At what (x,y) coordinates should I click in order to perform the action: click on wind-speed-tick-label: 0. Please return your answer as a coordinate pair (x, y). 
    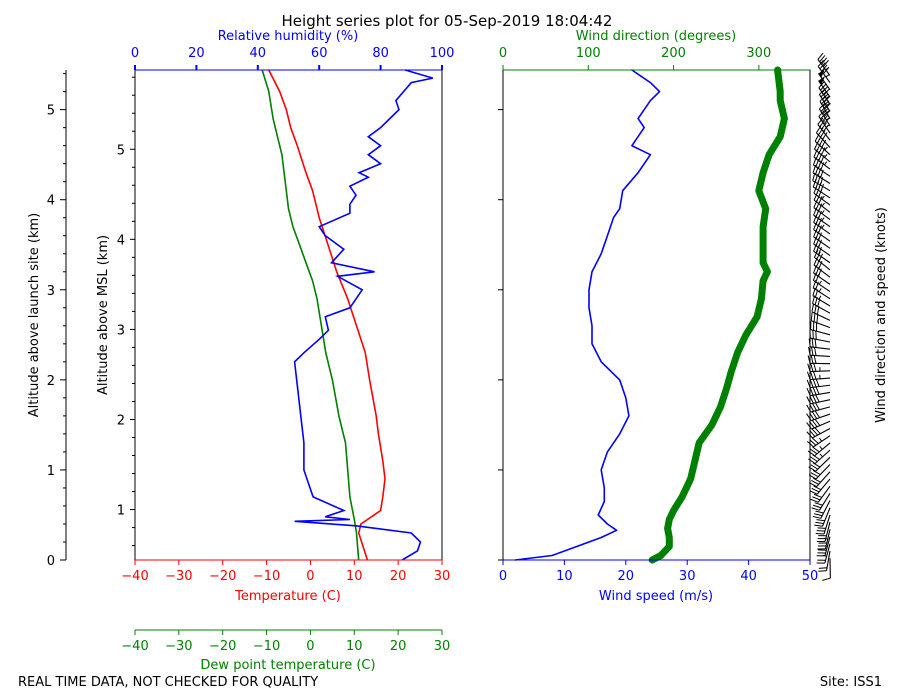
    Looking at the image, I should click on (503, 576).